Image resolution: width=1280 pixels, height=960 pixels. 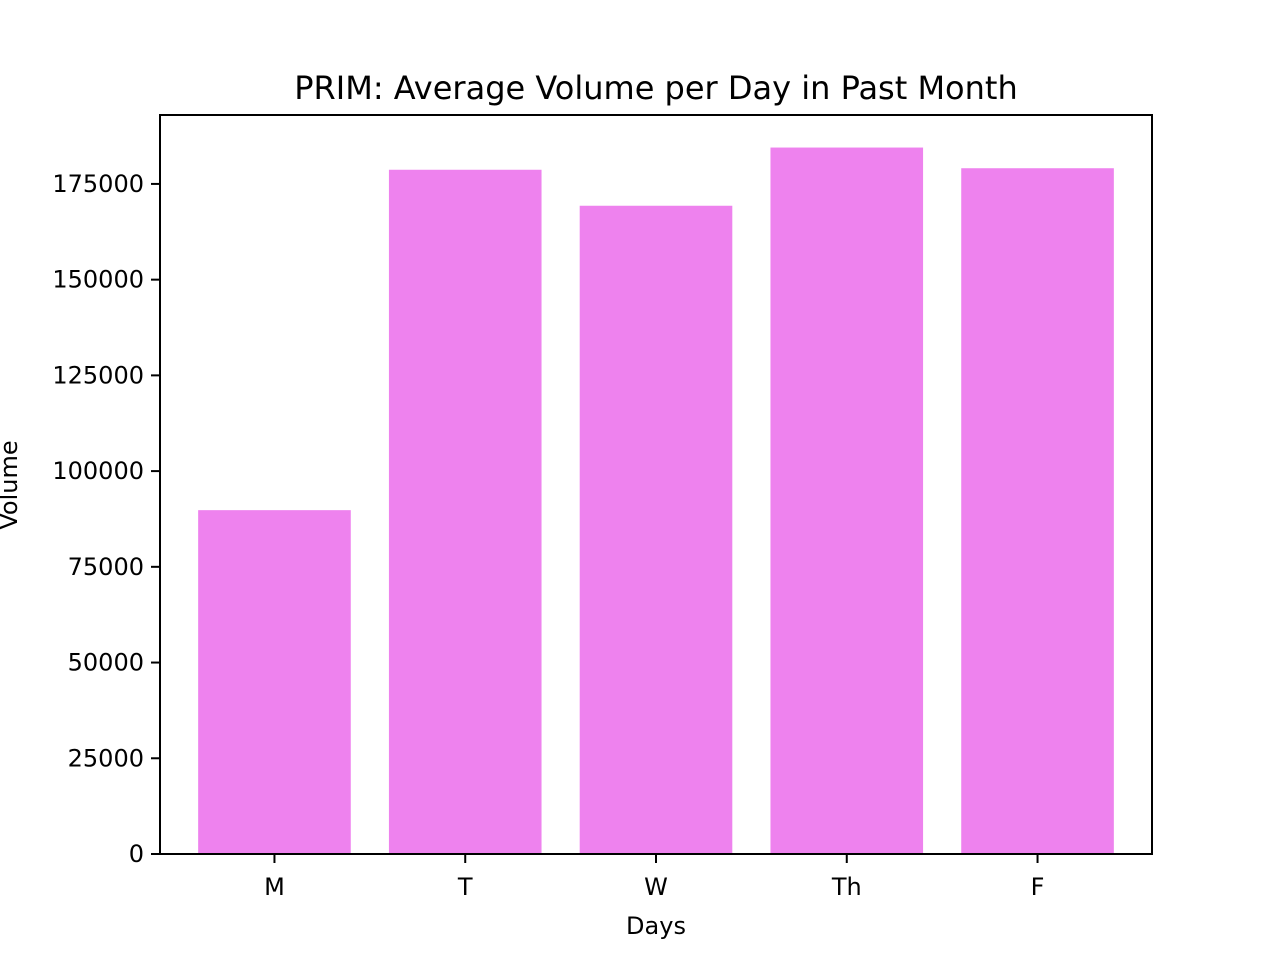 I want to click on y-tick-label: 0, so click(x=136, y=854).